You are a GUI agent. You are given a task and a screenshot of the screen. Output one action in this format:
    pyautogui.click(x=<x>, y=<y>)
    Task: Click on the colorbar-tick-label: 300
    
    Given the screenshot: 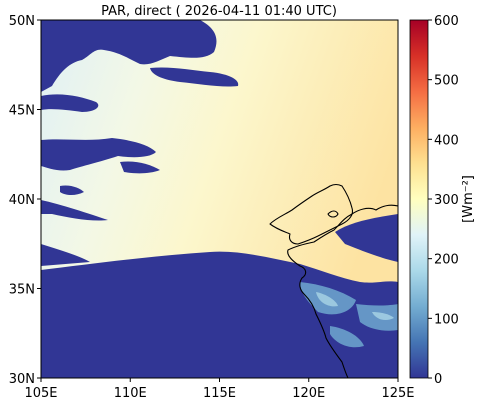 What is the action you would take?
    pyautogui.click(x=446, y=200)
    